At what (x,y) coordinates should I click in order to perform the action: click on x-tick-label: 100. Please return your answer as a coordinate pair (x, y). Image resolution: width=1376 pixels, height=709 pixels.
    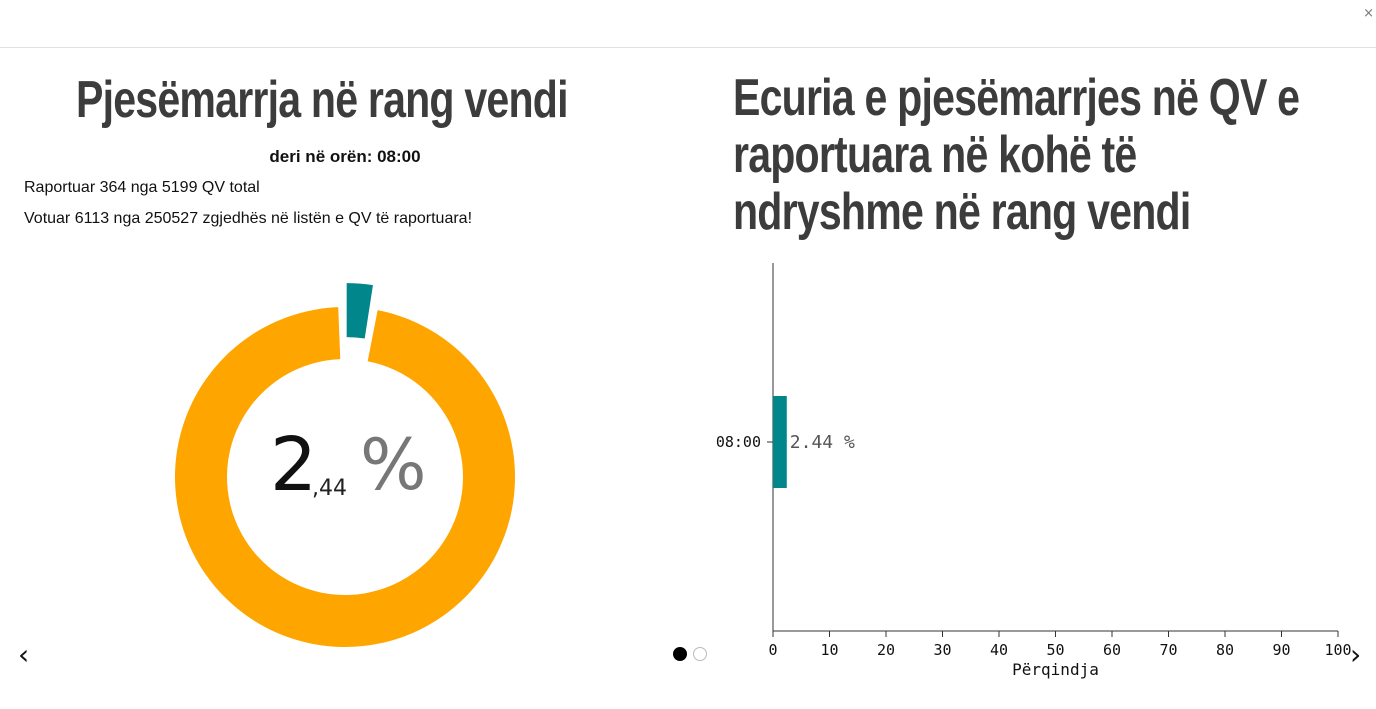
    Looking at the image, I should click on (1337, 650).